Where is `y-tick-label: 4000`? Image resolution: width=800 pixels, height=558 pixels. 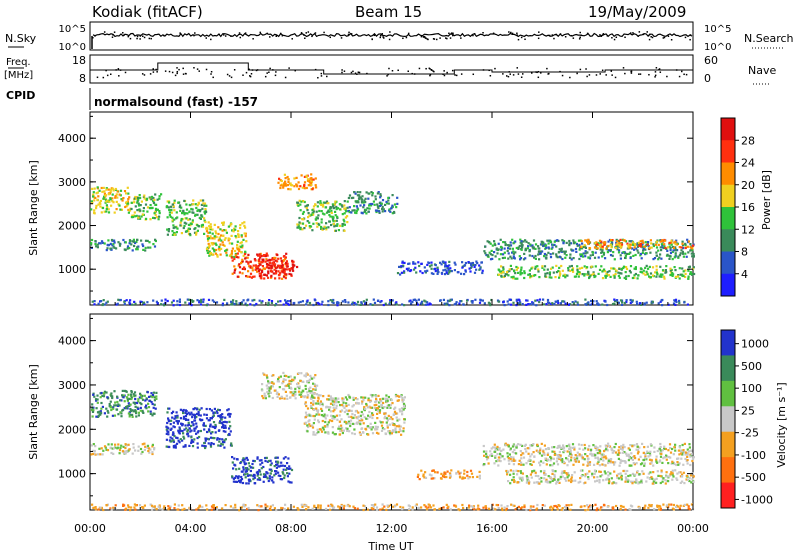
y-tick-label: 4000 is located at coordinates (72, 138).